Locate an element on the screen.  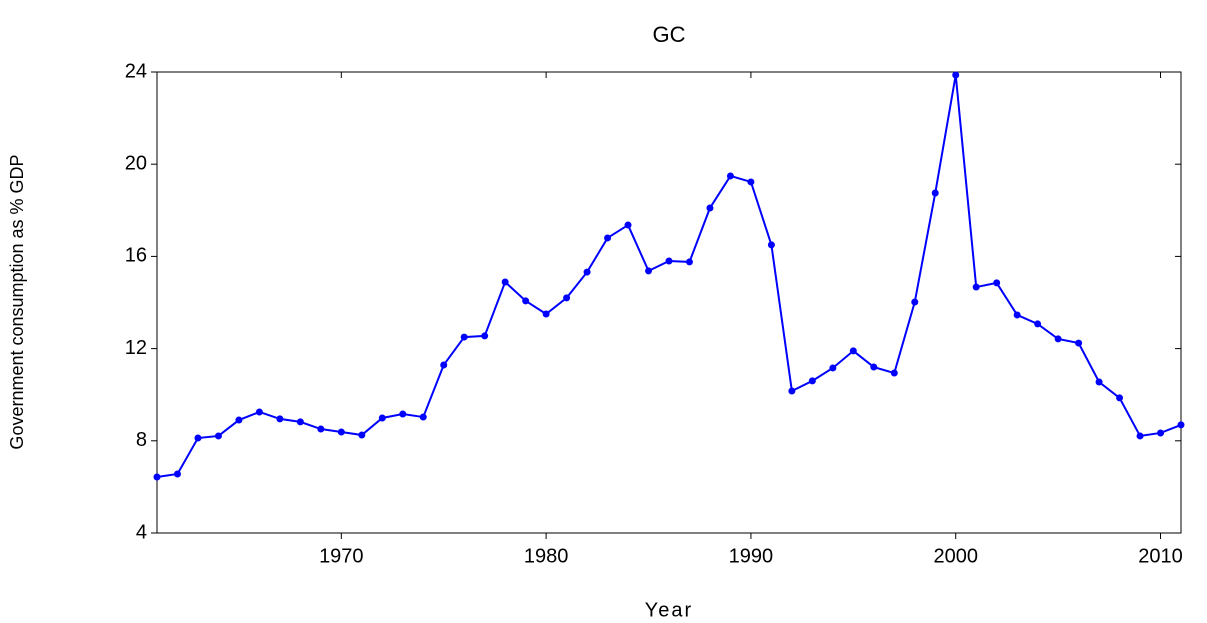
y-tick-label: 12 is located at coordinates (136, 348).